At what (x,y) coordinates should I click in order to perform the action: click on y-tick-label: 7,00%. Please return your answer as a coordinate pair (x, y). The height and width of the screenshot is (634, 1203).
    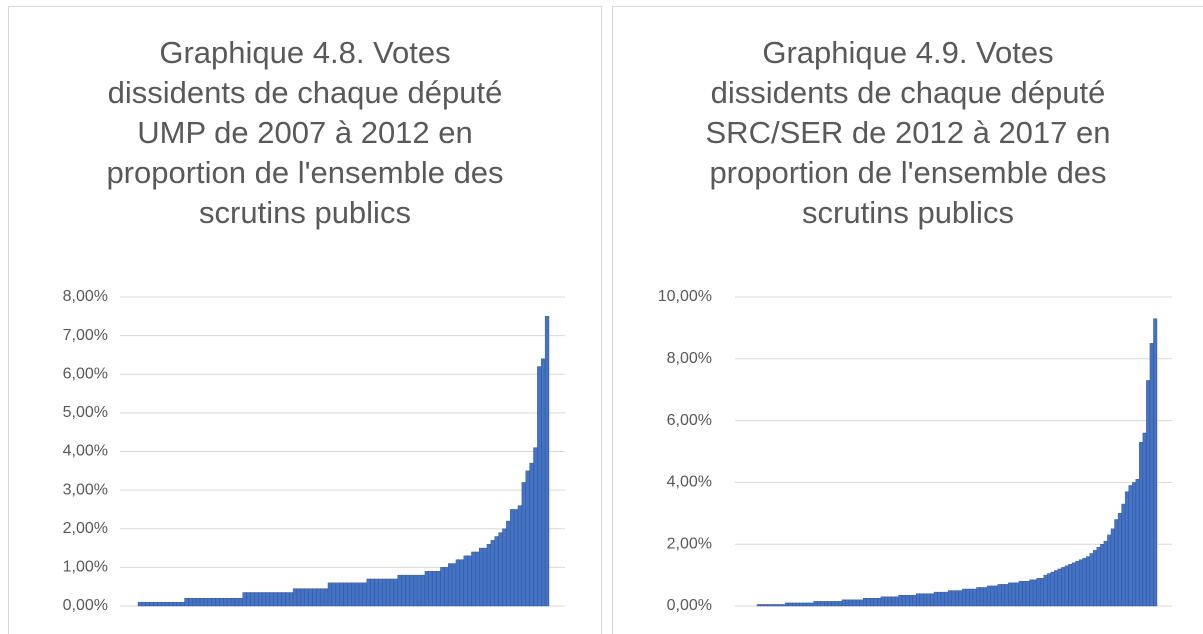
    Looking at the image, I should click on (85, 335).